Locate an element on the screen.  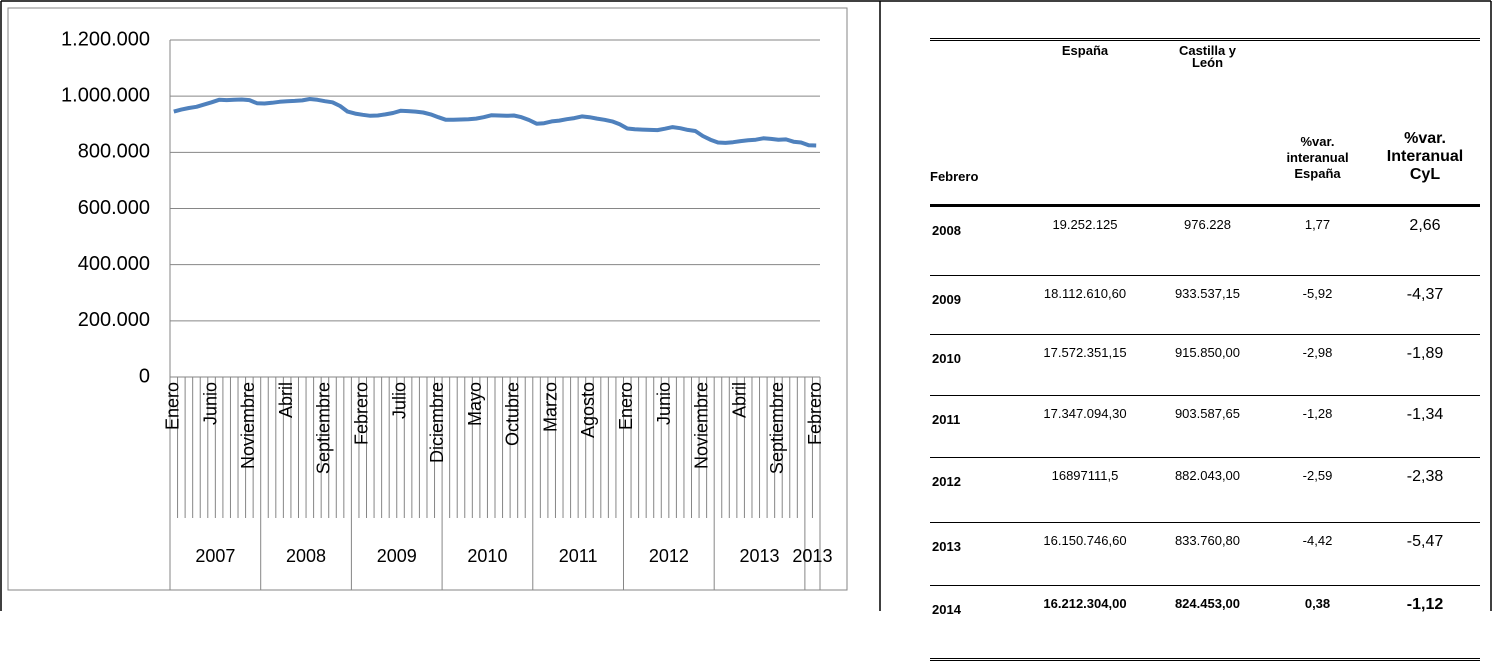
y-tick-label: 800.000 is located at coordinates (114, 152).